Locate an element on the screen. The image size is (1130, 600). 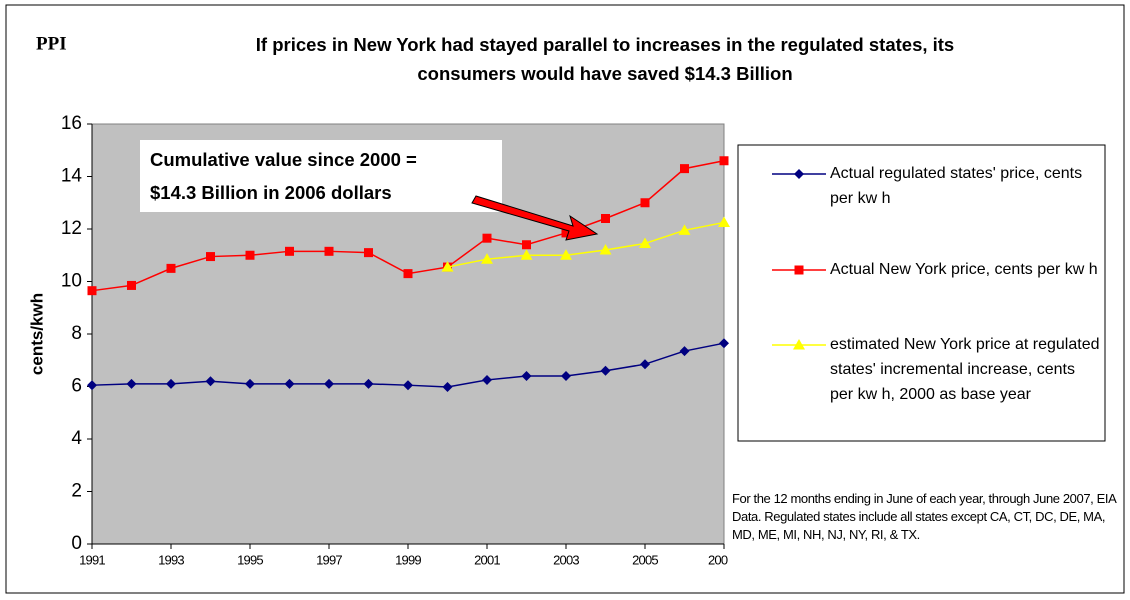
y-axis-label: cents/kwh is located at coordinates (36, 334).